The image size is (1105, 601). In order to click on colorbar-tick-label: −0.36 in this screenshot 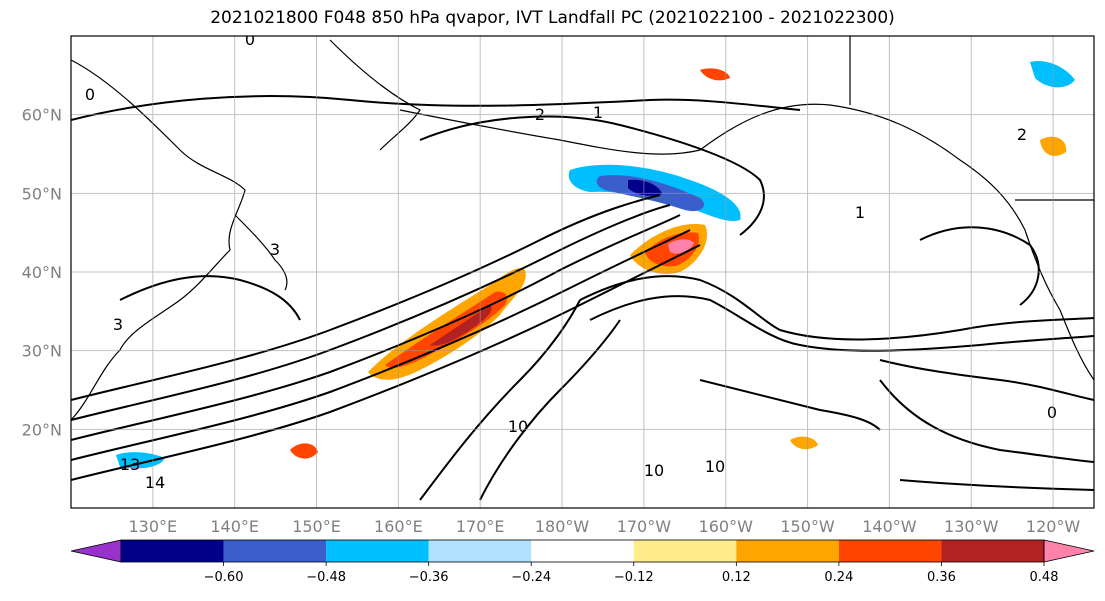, I will do `click(429, 577)`.